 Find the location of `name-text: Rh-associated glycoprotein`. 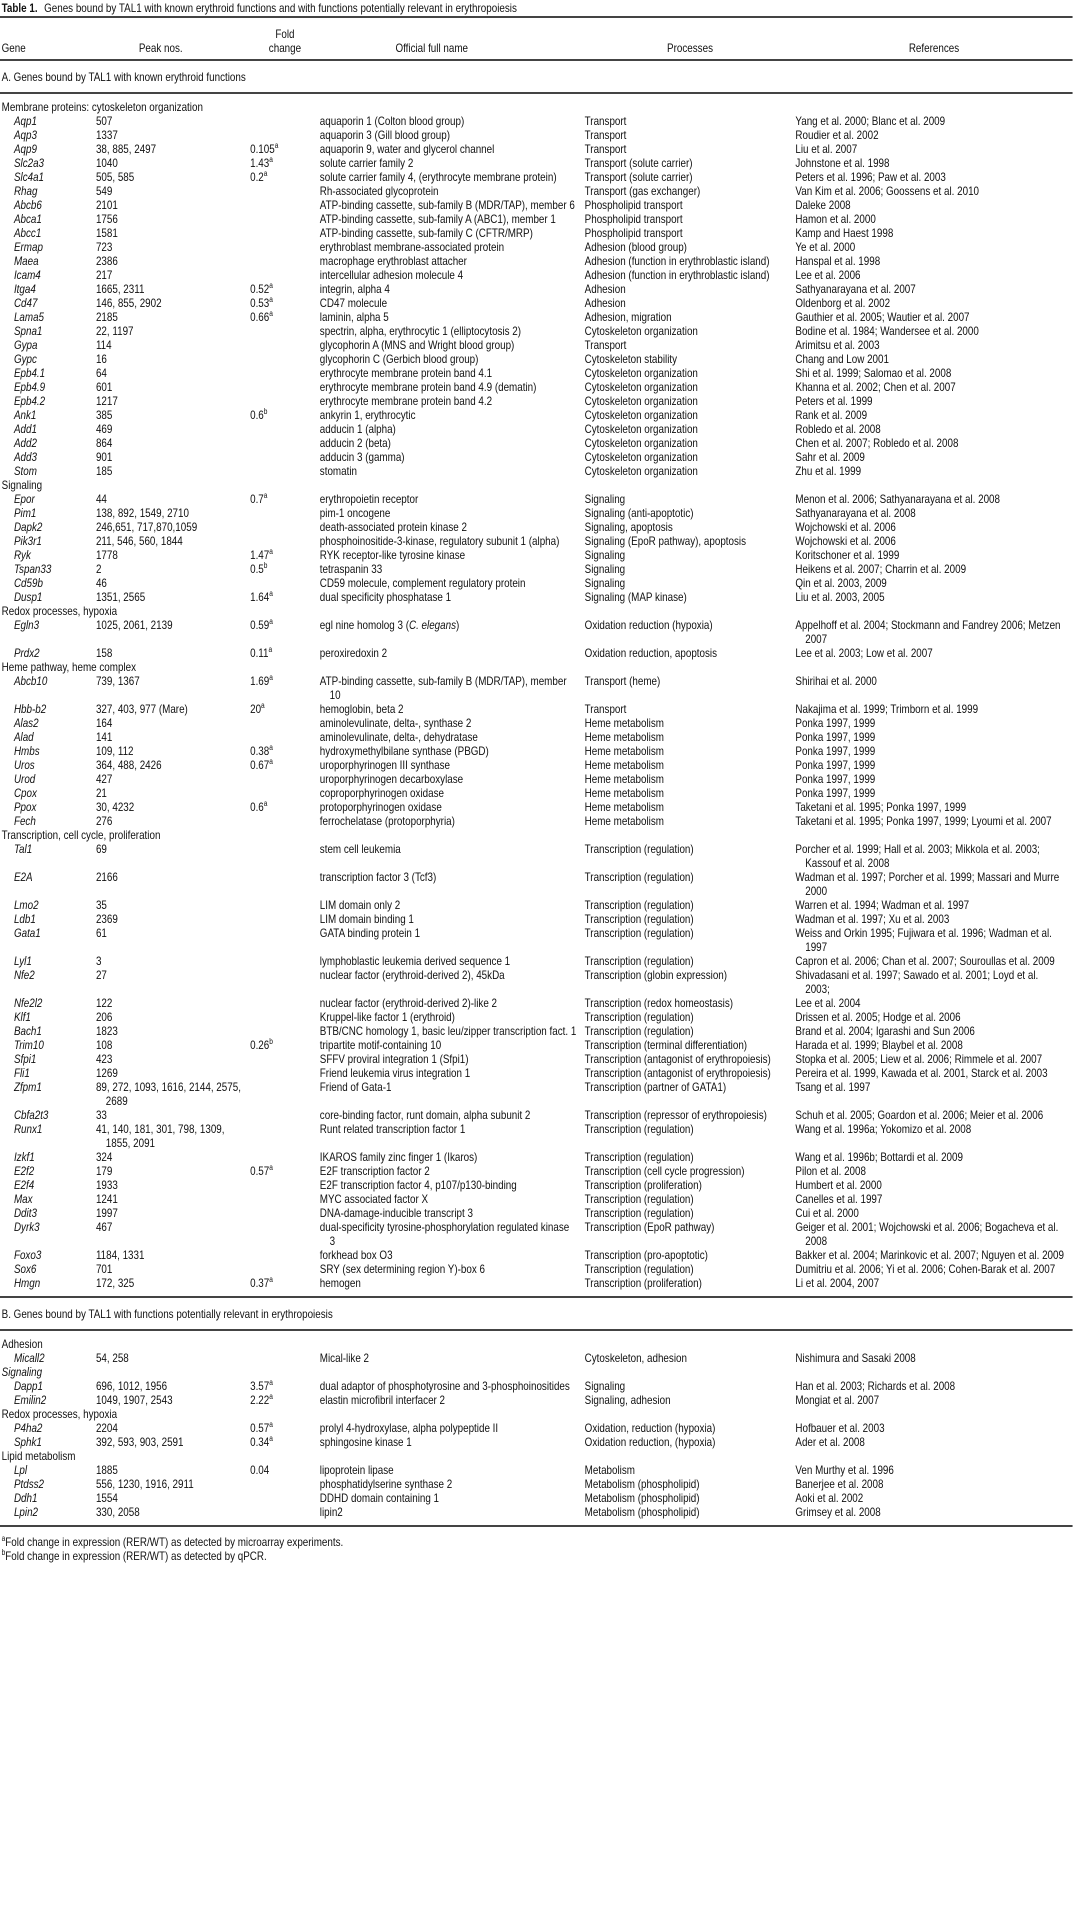

name-text: Rh-associated glycoprotein is located at coordinates (379, 191).